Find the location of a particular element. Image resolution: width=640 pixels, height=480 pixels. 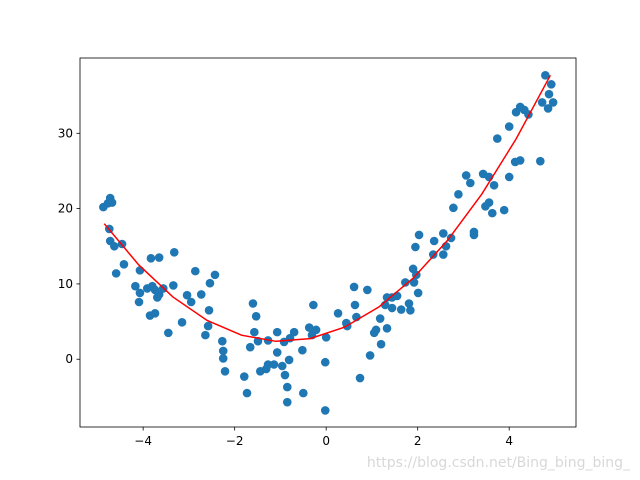

x-tick-label: 4 is located at coordinates (509, 441).